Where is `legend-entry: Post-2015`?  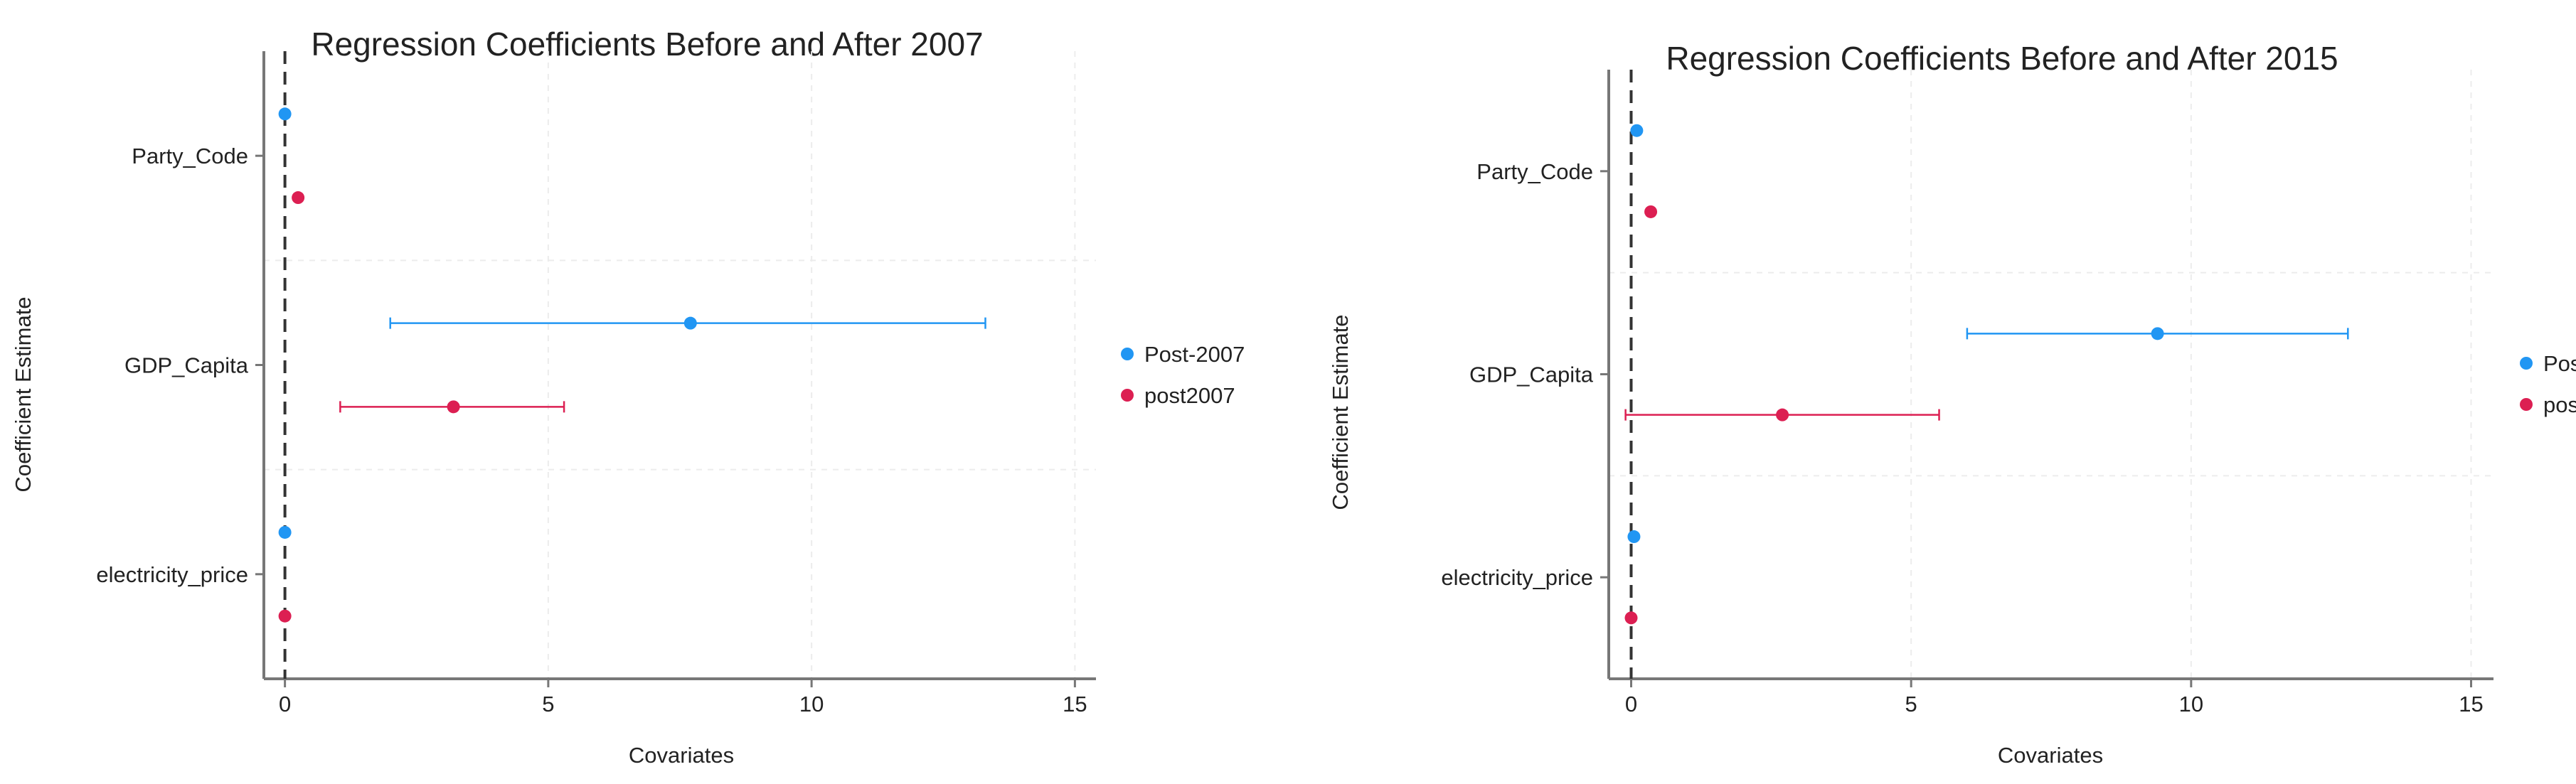 legend-entry: Post-2015 is located at coordinates (2559, 364).